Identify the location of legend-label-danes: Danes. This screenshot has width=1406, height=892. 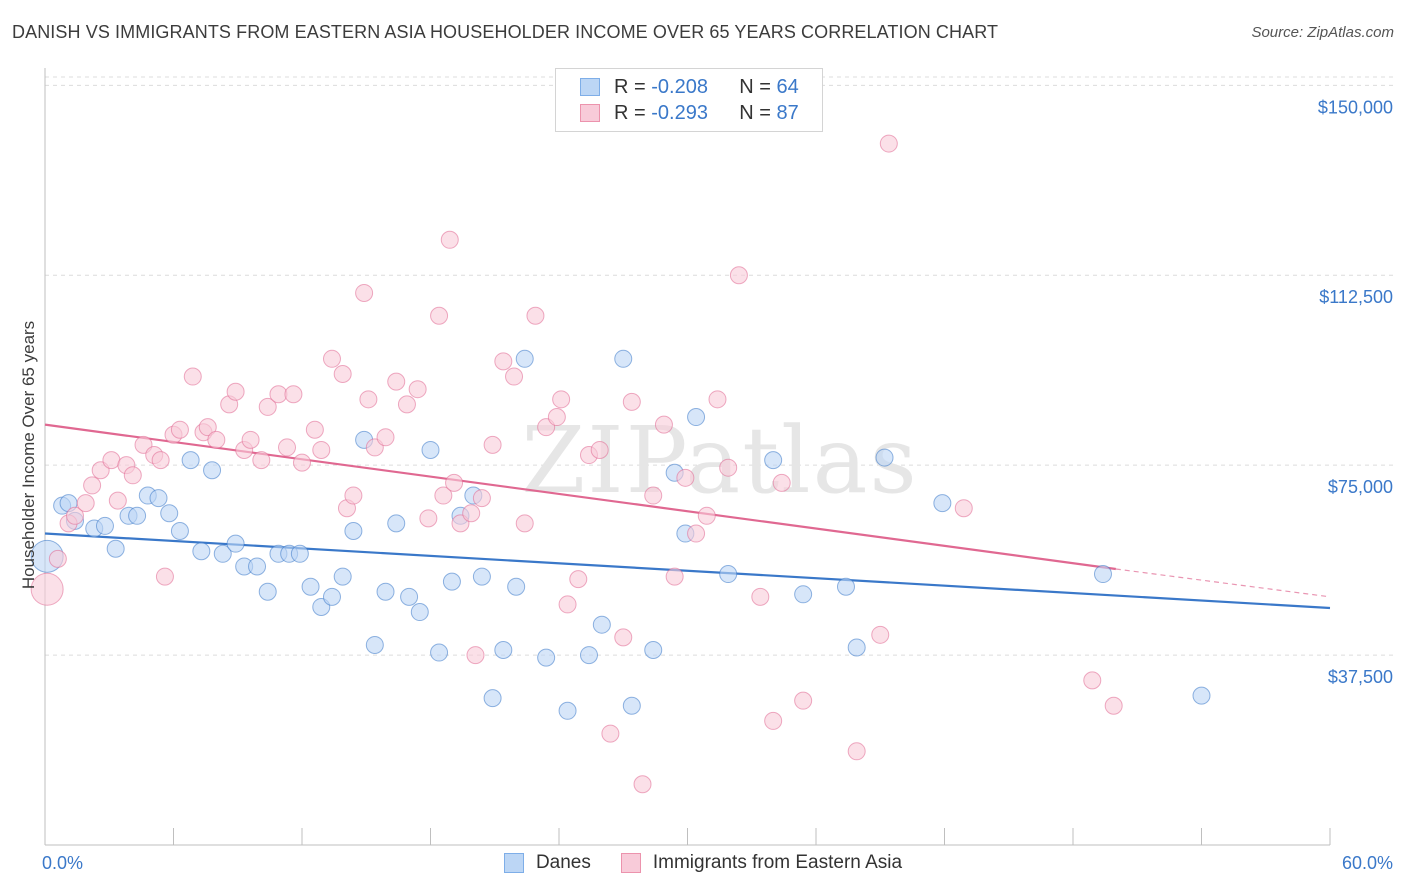
(563, 862).